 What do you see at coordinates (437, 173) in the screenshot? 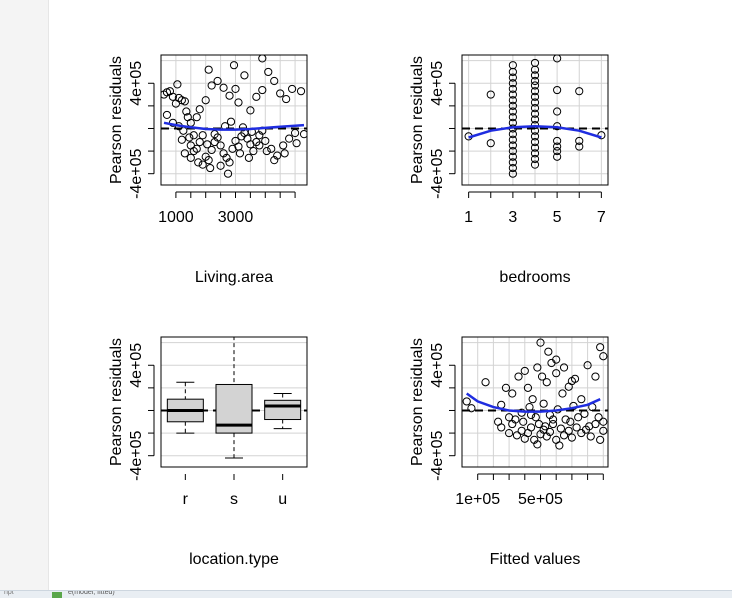
I see `y-tick-label: -4e+05` at bounding box center [437, 173].